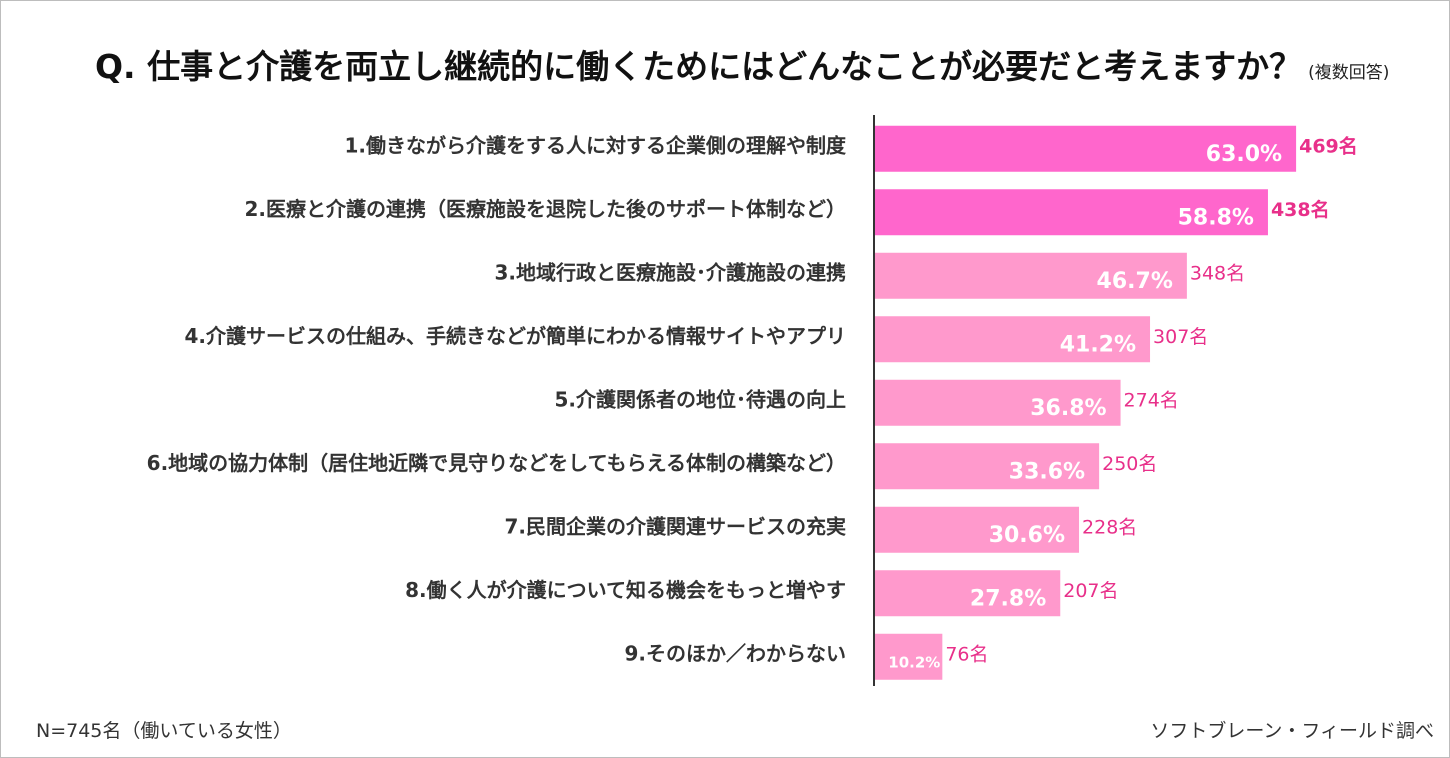 Image resolution: width=1450 pixels, height=758 pixels. Describe the element at coordinates (1151, 400) in the screenshot. I see `count-label: 274名` at that location.